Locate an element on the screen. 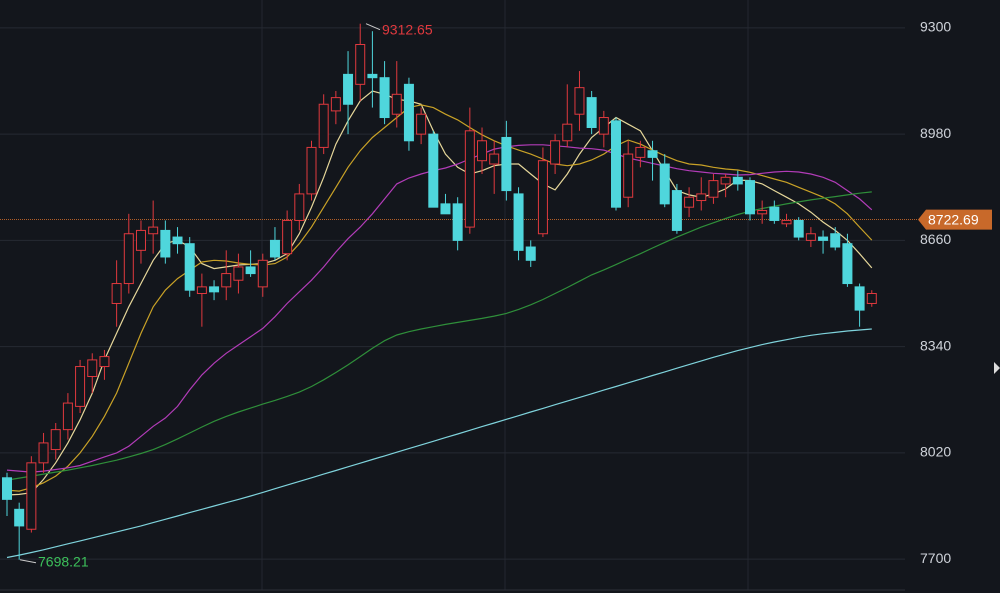 Image resolution: width=1000 pixels, height=593 pixels. y-tick-label: 9300 is located at coordinates (935, 27).